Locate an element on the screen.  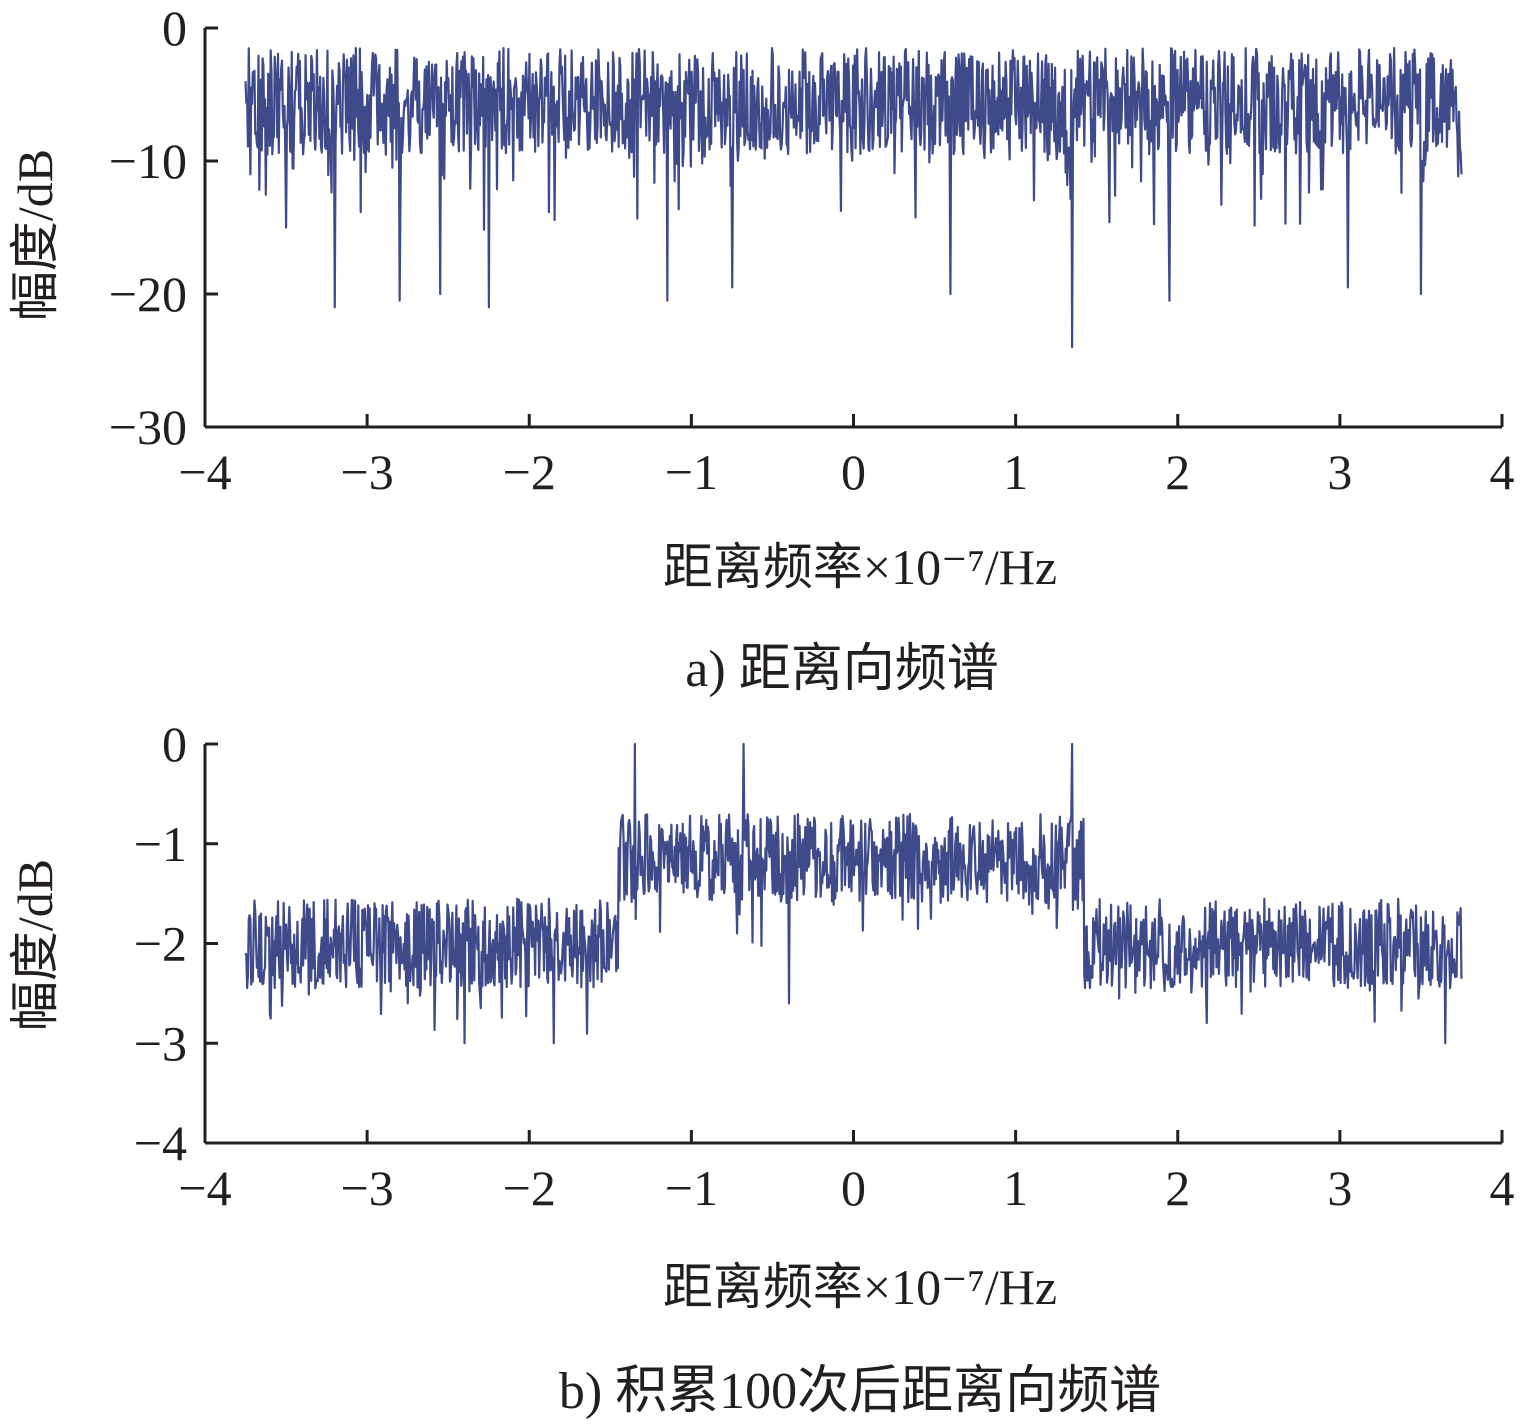
x-tick-label-a: 4 is located at coordinates (1502, 472).